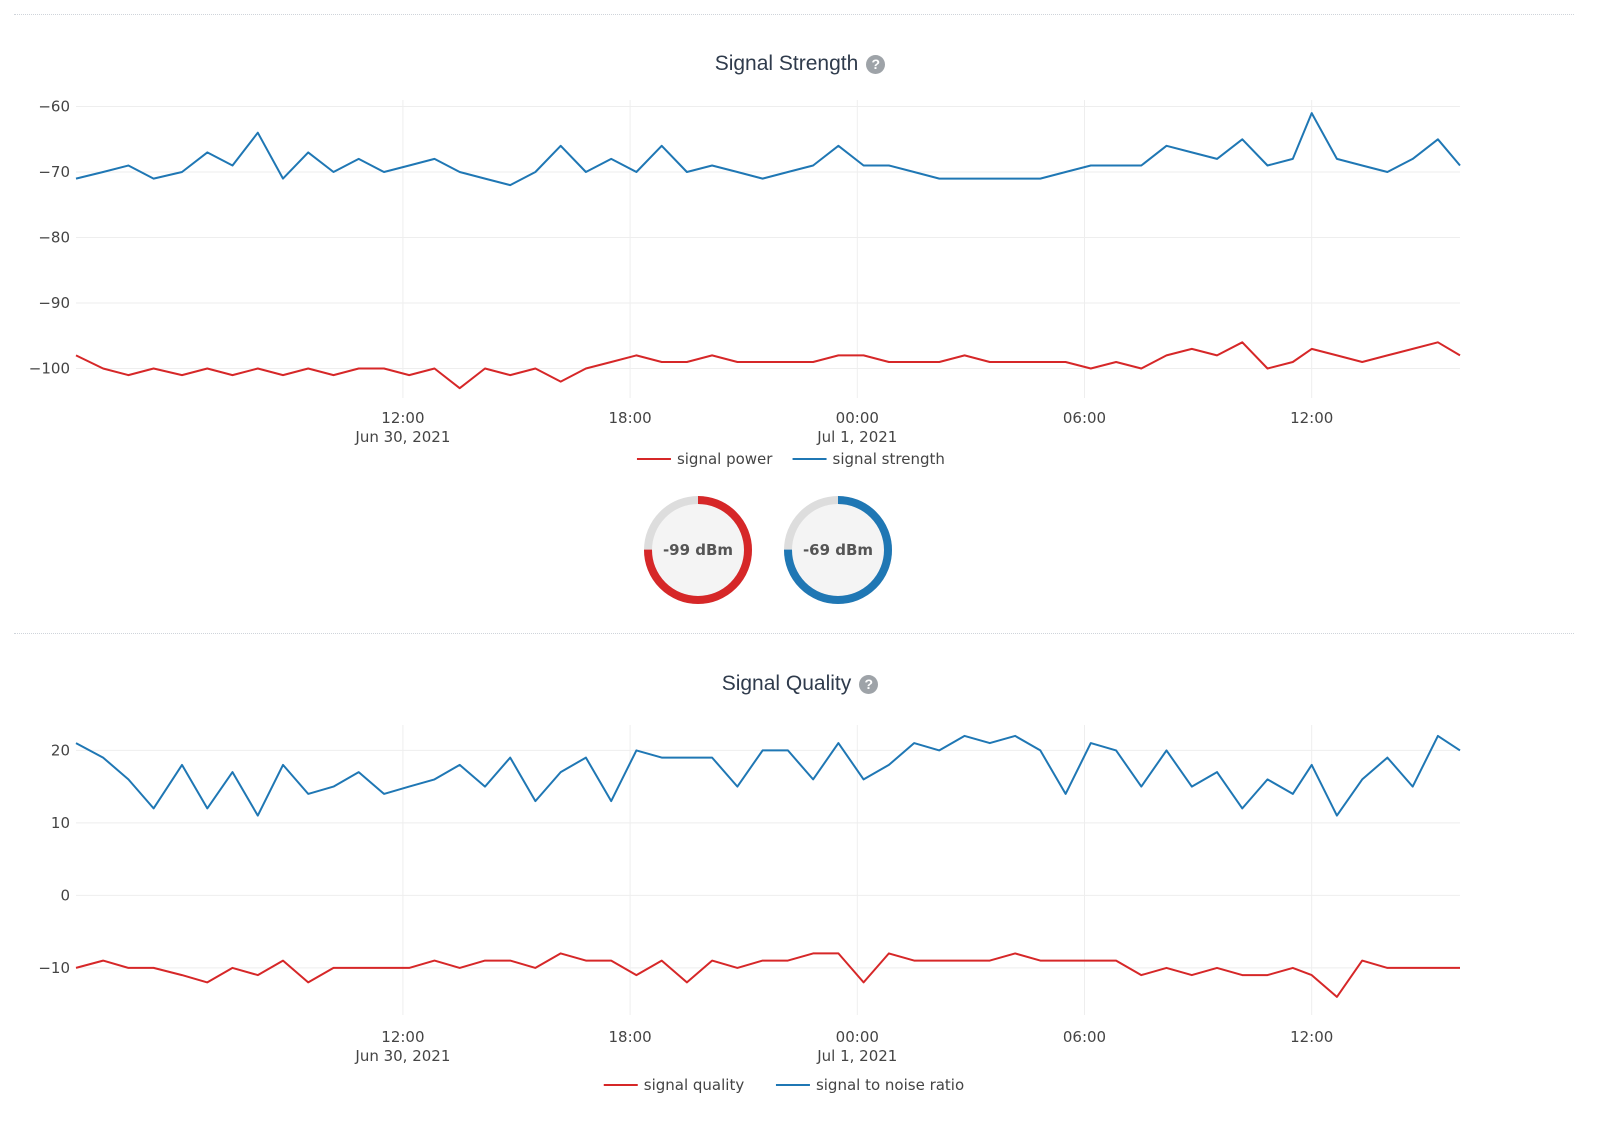 This screenshot has width=1600, height=1138. I want to click on y-tick-label: −90, so click(54, 303).